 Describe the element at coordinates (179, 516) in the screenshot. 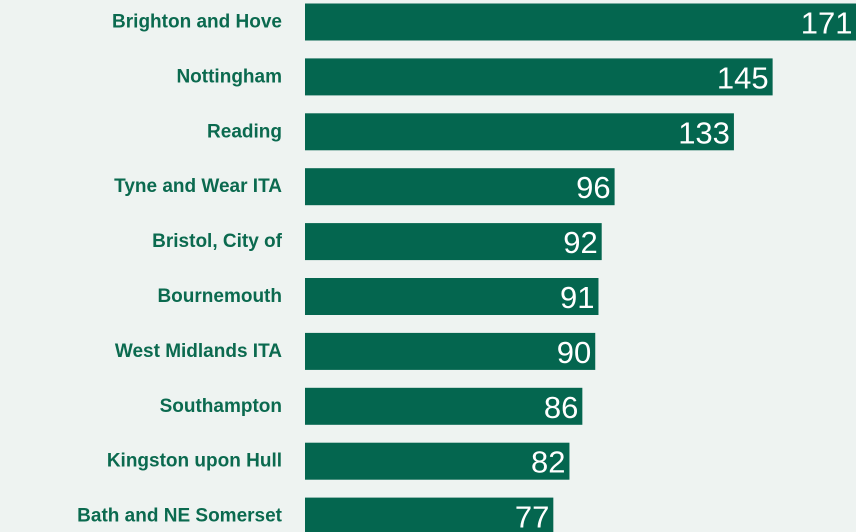

I see `category-label: Bath and NE Somerset` at that location.